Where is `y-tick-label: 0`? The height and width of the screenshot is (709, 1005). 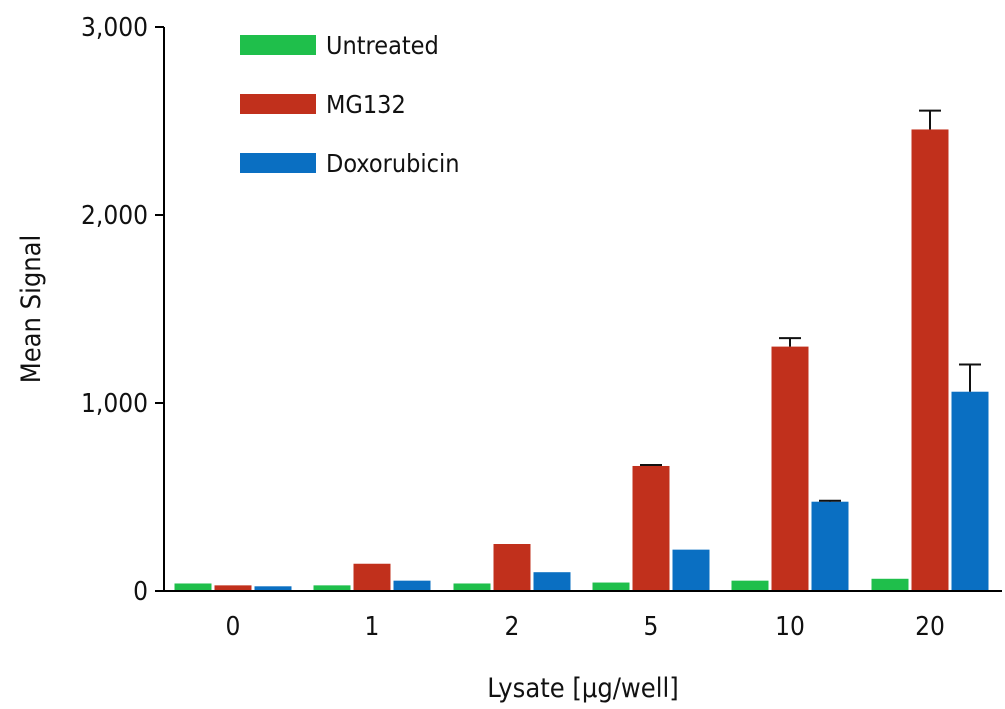 y-tick-label: 0 is located at coordinates (140, 592).